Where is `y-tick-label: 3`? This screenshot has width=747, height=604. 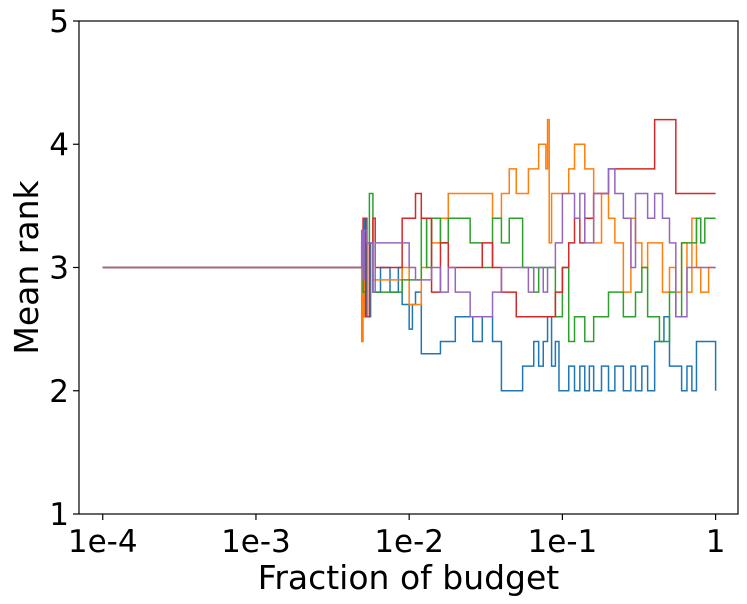
y-tick-label: 3 is located at coordinates (59, 269).